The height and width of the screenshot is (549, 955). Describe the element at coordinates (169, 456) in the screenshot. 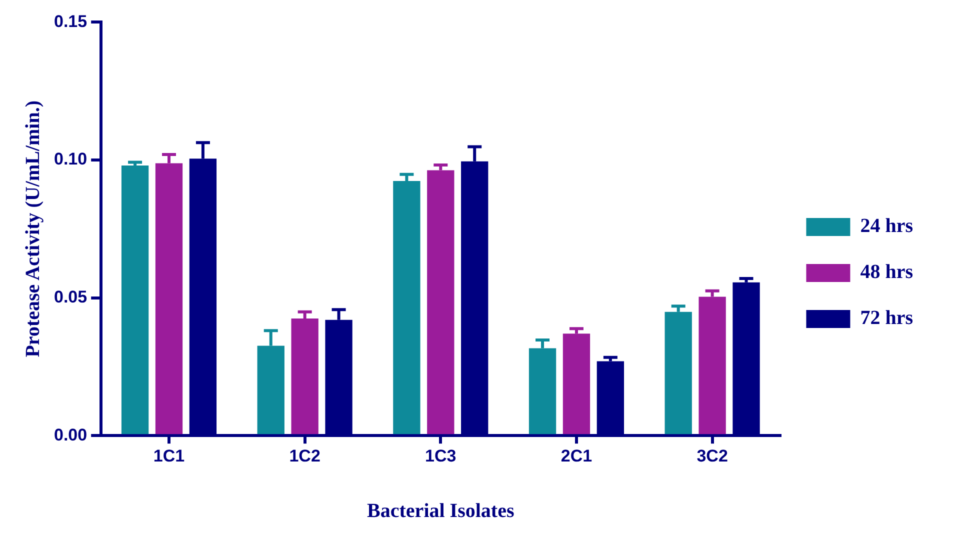

I see `x-tick-label: 1C1` at that location.